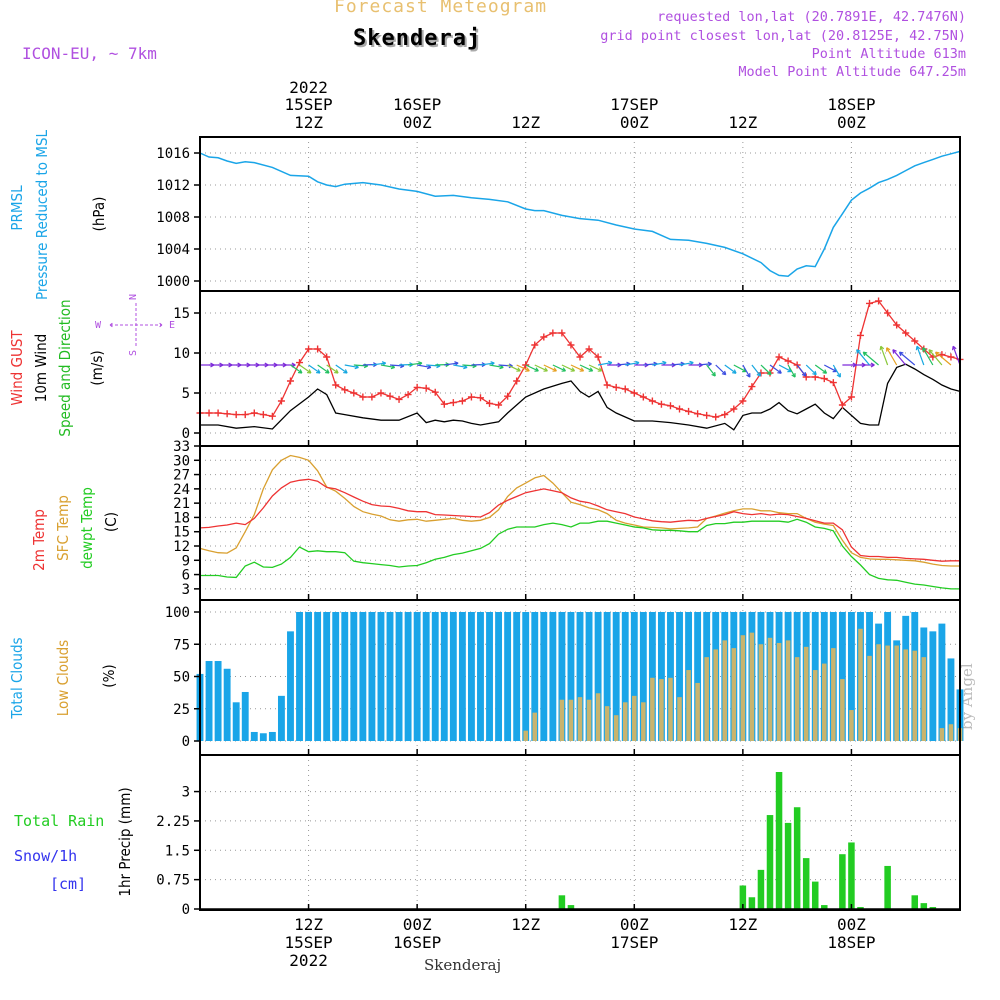 The height and width of the screenshot is (1000, 1000). I want to click on footer-location: Skenderaj, so click(463, 965).